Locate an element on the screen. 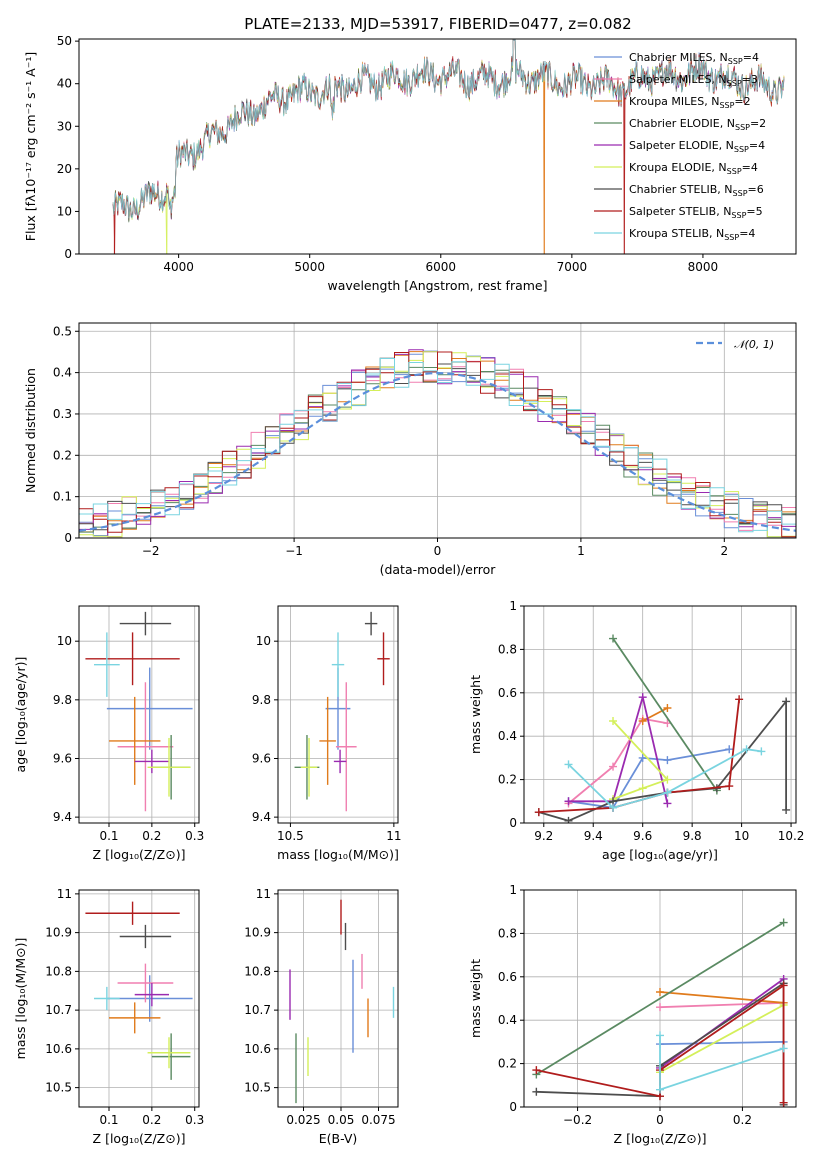  y-tick-label: 0.6 is located at coordinates (507, 977).